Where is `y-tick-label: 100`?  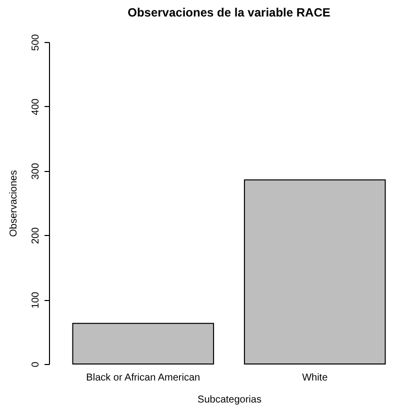 y-tick-label: 100 is located at coordinates (36, 299).